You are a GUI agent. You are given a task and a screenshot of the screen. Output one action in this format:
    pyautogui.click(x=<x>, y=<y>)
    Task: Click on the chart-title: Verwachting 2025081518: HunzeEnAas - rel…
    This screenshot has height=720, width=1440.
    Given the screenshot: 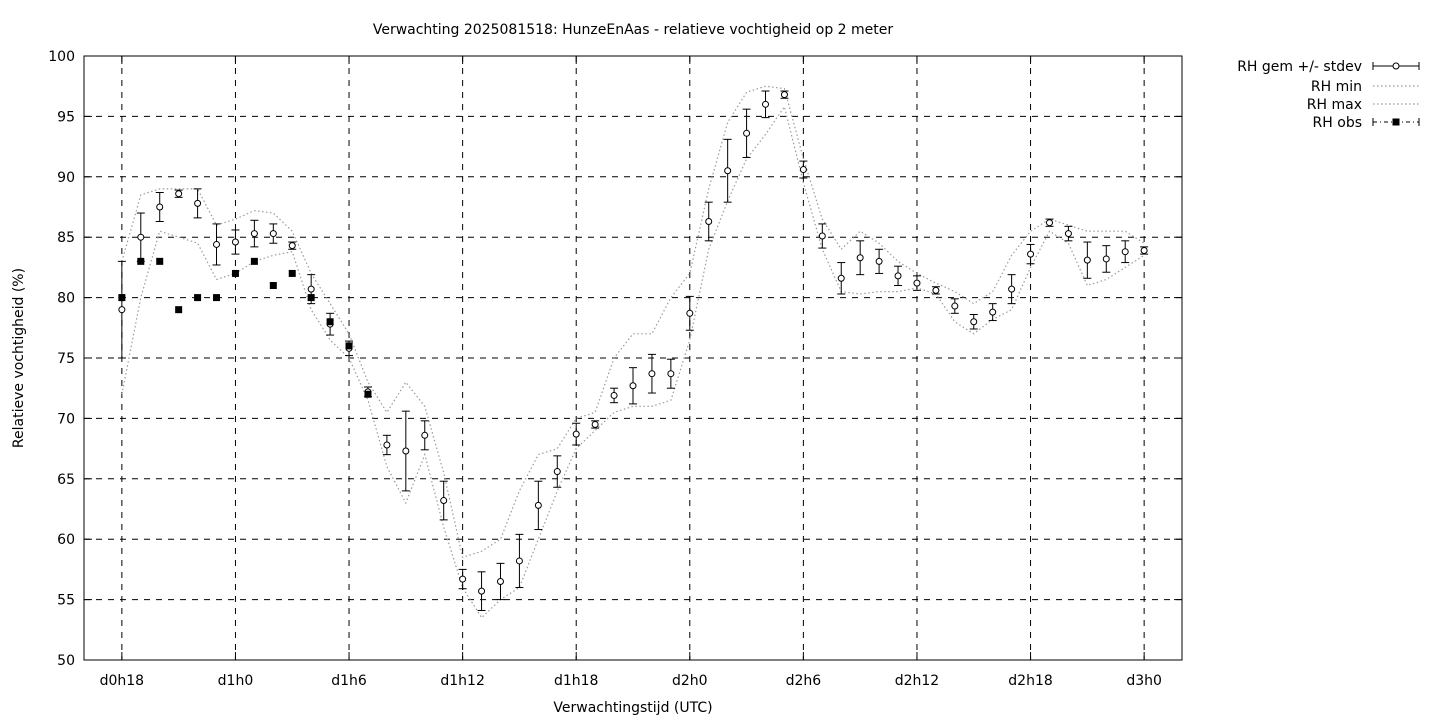 What is the action you would take?
    pyautogui.click(x=633, y=30)
    